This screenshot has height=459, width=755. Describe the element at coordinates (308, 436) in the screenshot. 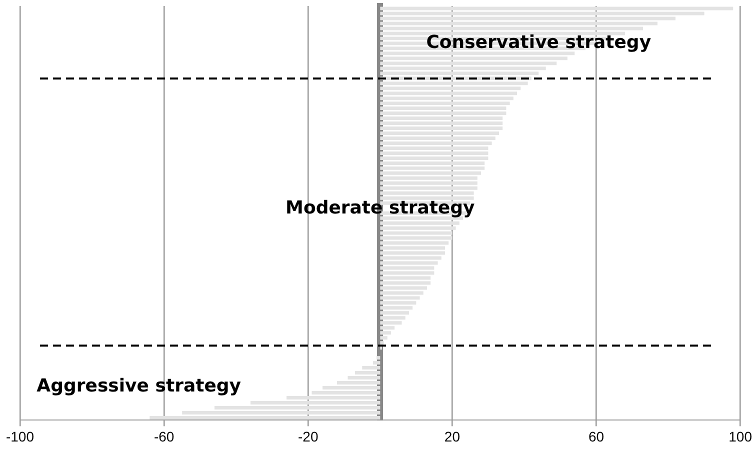

I see `x-tick-label: -20` at that location.